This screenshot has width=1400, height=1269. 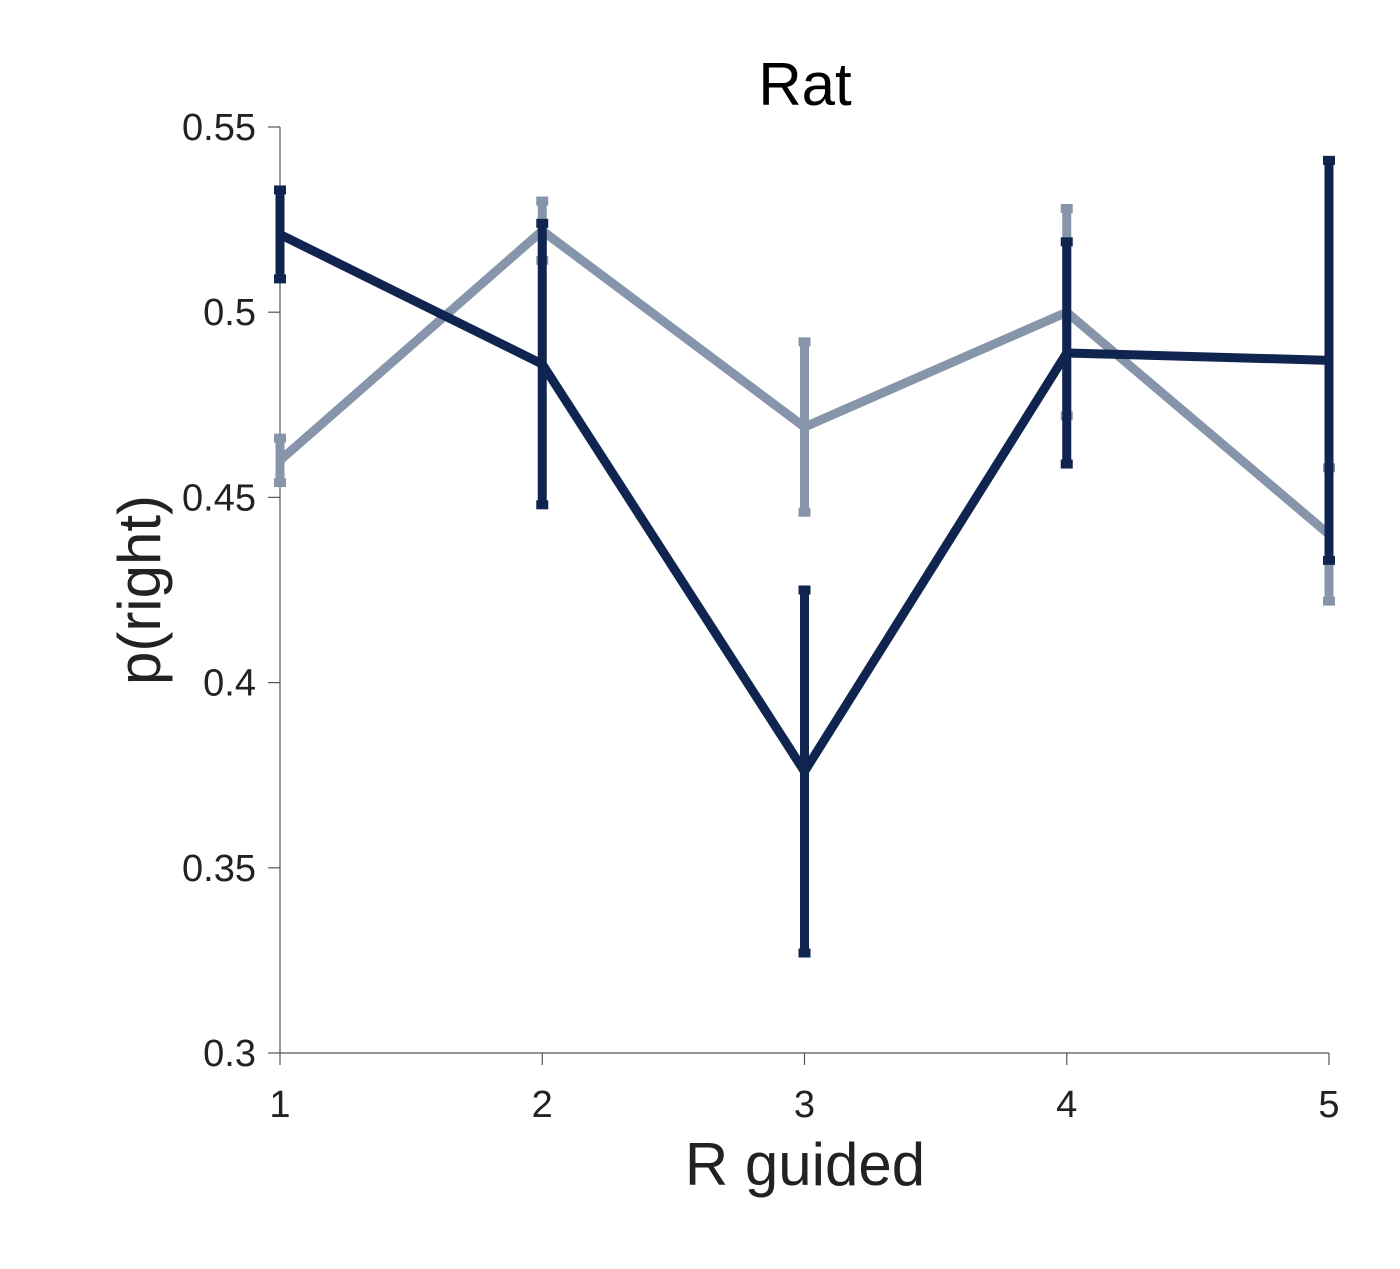 What do you see at coordinates (805, 1164) in the screenshot?
I see `x-axis-title: R guided` at bounding box center [805, 1164].